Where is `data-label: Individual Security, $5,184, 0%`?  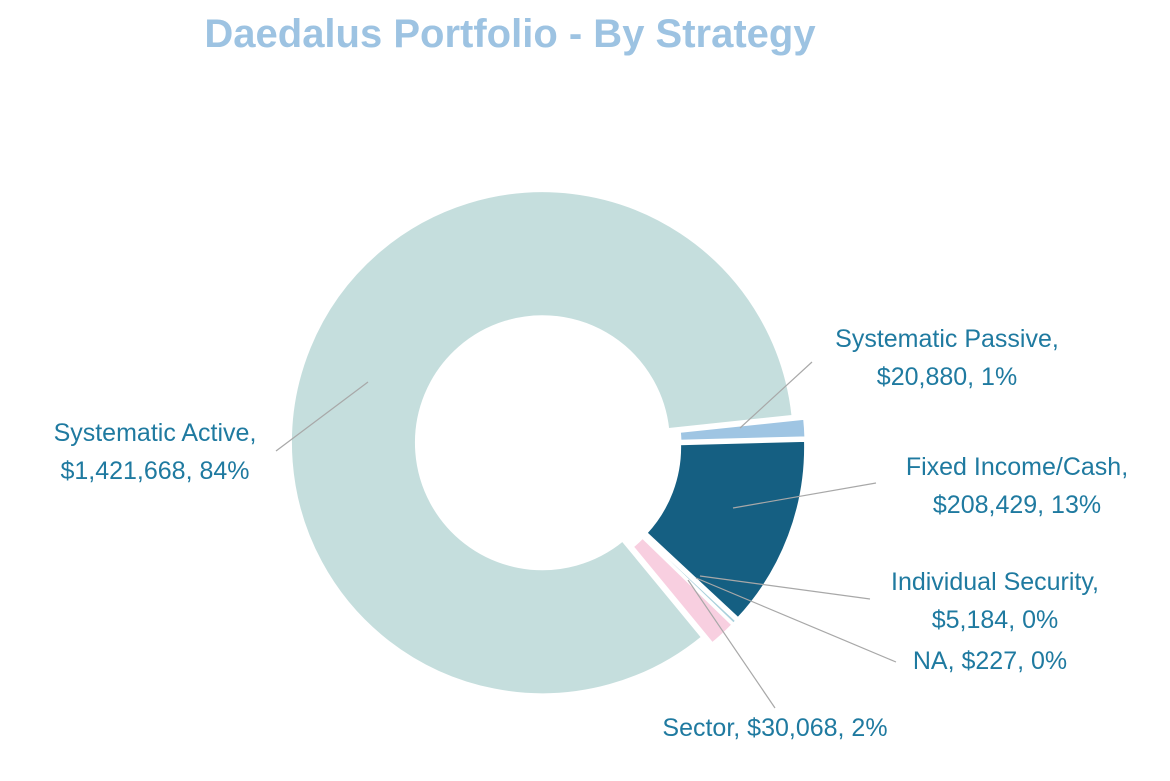
data-label: Individual Security, $5,184, 0% is located at coordinates (995, 601).